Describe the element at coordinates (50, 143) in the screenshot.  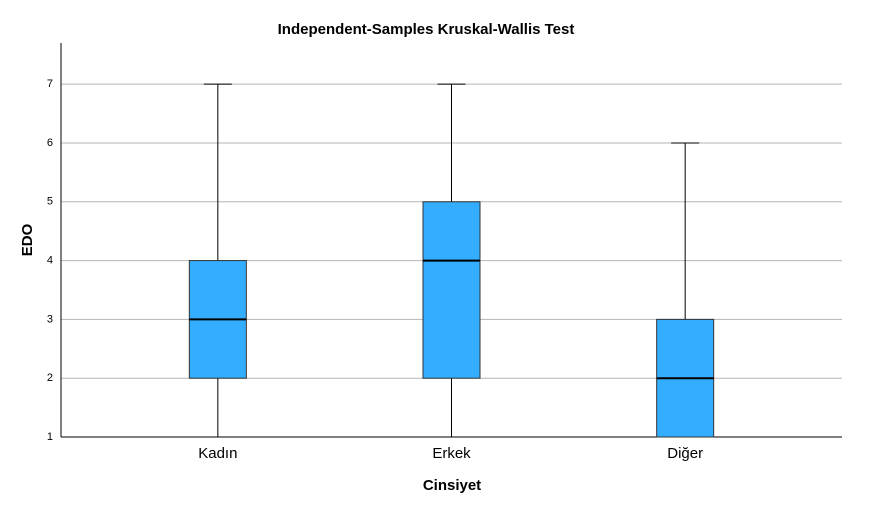
I see `y-tick-label: 6` at that location.